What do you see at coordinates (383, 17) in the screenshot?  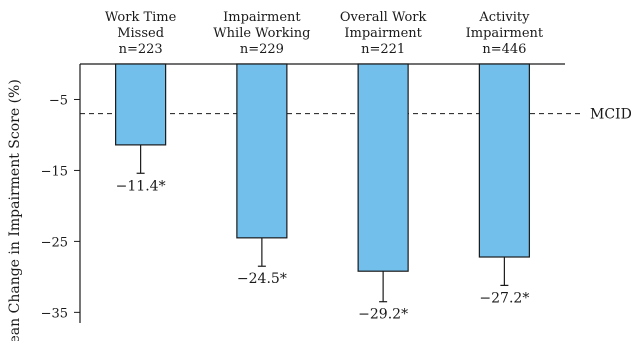 I see `category-label: Overall Work` at bounding box center [383, 17].